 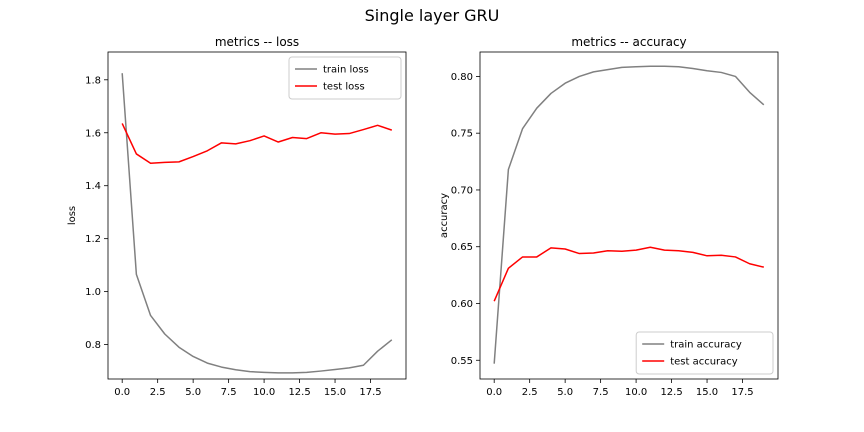 What do you see at coordinates (462, 134) in the screenshot?
I see `accuracy-y-tick-label: 0.75` at bounding box center [462, 134].